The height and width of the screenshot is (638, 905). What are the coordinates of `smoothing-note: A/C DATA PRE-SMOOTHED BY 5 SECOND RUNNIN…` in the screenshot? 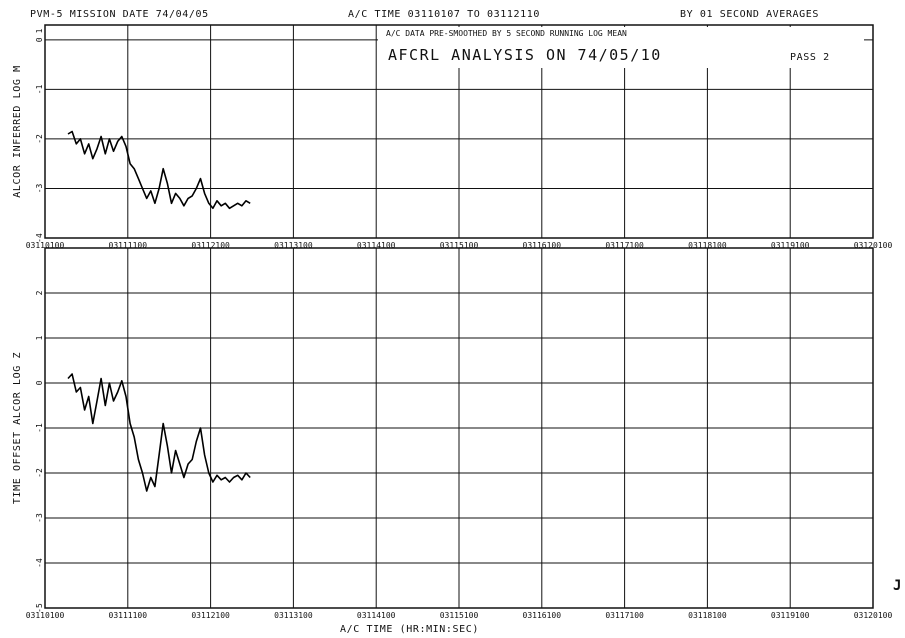 It's located at (506, 33).